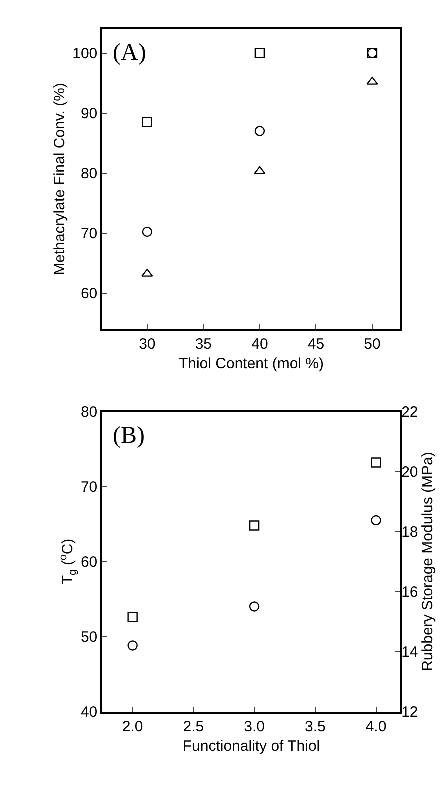 Image resolution: width=443 pixels, height=787 pixels. Describe the element at coordinates (410, 652) in the screenshot. I see `y2-tick-label: 14` at that location.